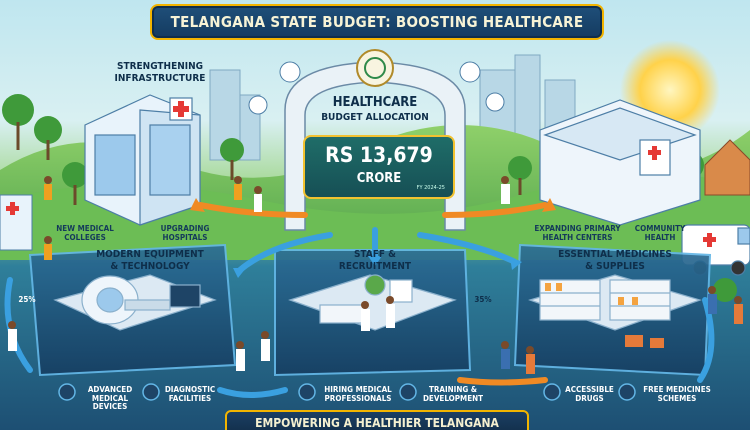 Image resolution: width=750 pixels, height=430 pixels. I want to click on upgrading-hospitals-line1: UPGRADING, so click(185, 228).